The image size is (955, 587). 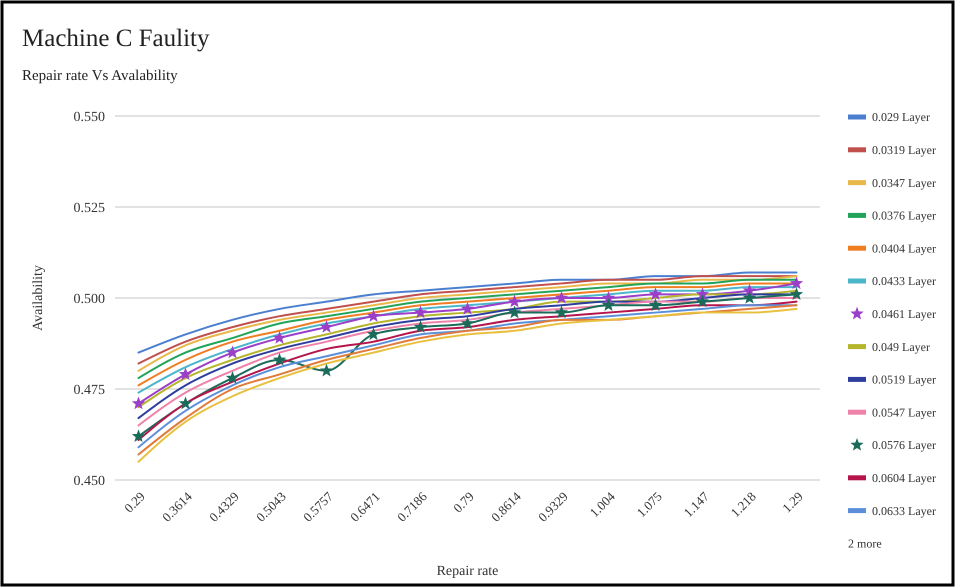 I want to click on legend-label: 0.0319 Layer, so click(x=904, y=150).